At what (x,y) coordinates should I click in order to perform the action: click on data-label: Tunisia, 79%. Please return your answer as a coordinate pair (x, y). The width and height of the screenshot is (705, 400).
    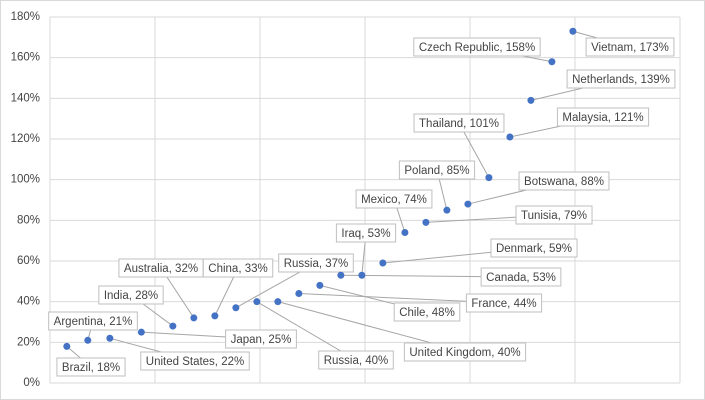
    Looking at the image, I should click on (554, 215).